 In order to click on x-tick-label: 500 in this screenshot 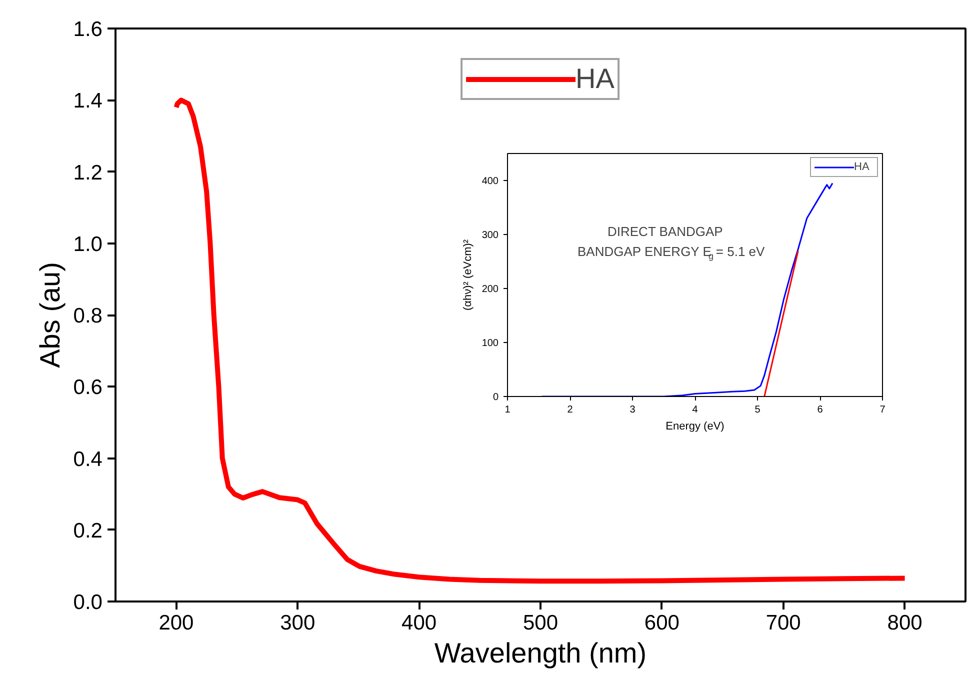, I will do `click(540, 623)`.